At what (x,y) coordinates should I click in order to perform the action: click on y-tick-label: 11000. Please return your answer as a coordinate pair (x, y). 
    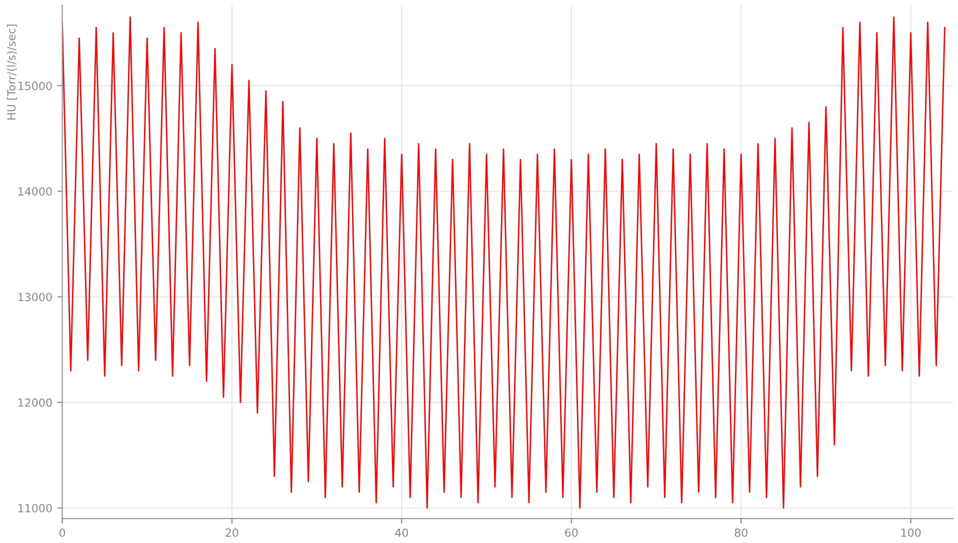
    Looking at the image, I should click on (35, 508).